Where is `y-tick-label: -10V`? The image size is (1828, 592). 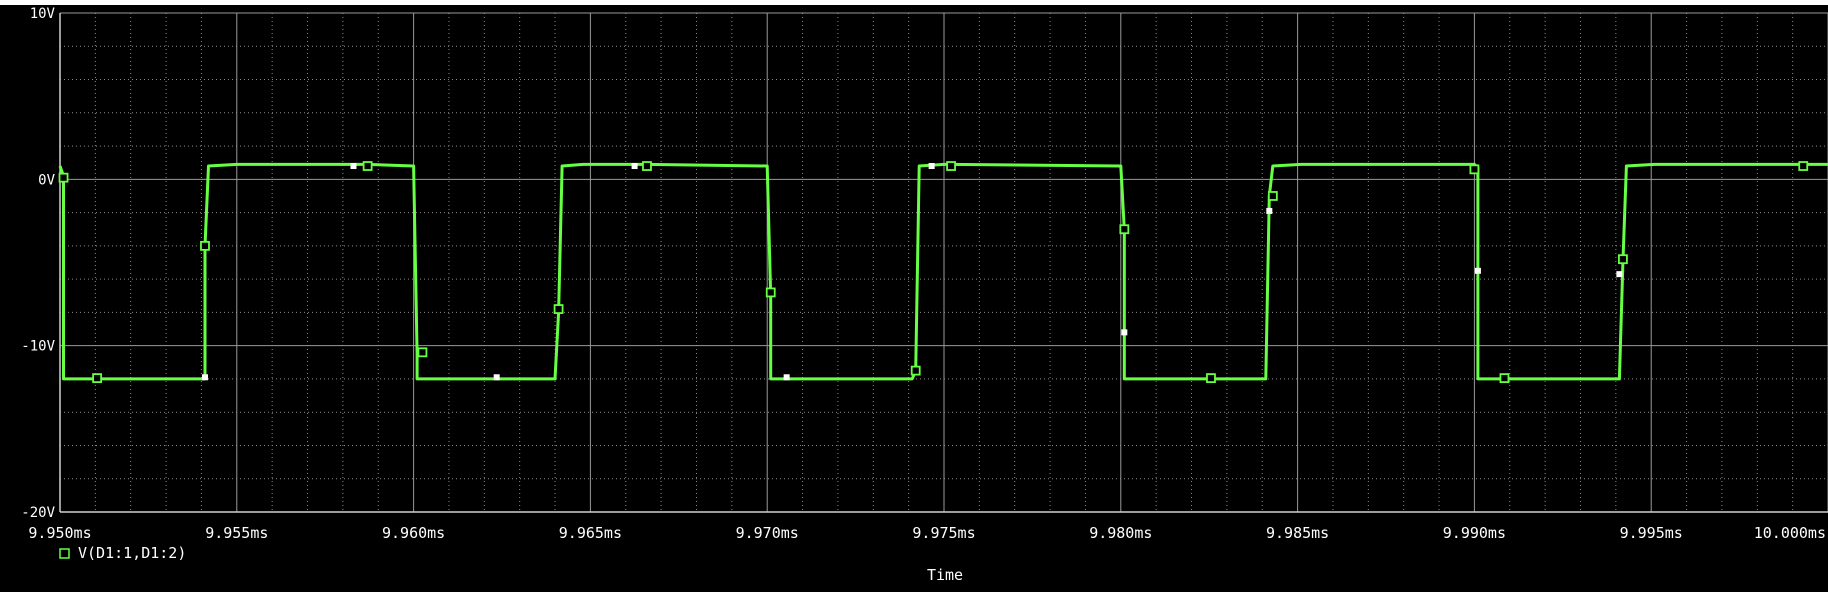 y-tick-label: -10V is located at coordinates (38, 347).